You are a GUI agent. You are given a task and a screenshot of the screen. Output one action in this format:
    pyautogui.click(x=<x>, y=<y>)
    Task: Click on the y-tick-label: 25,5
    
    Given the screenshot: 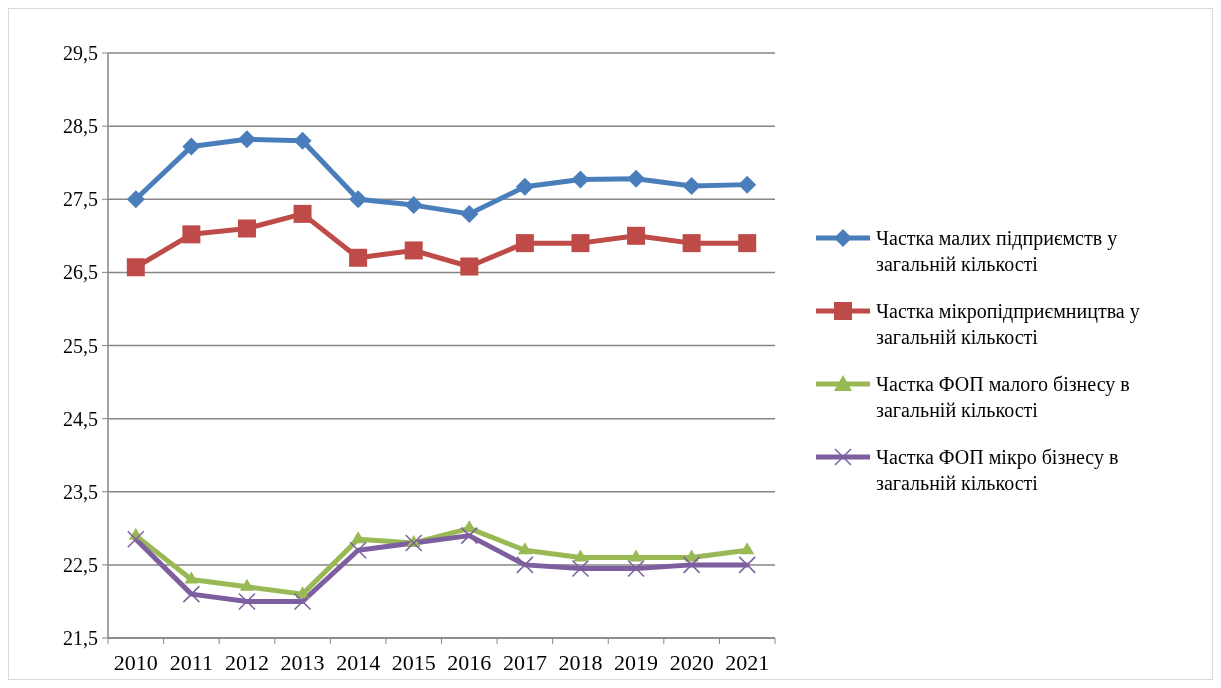 What is the action you would take?
    pyautogui.click(x=80, y=345)
    